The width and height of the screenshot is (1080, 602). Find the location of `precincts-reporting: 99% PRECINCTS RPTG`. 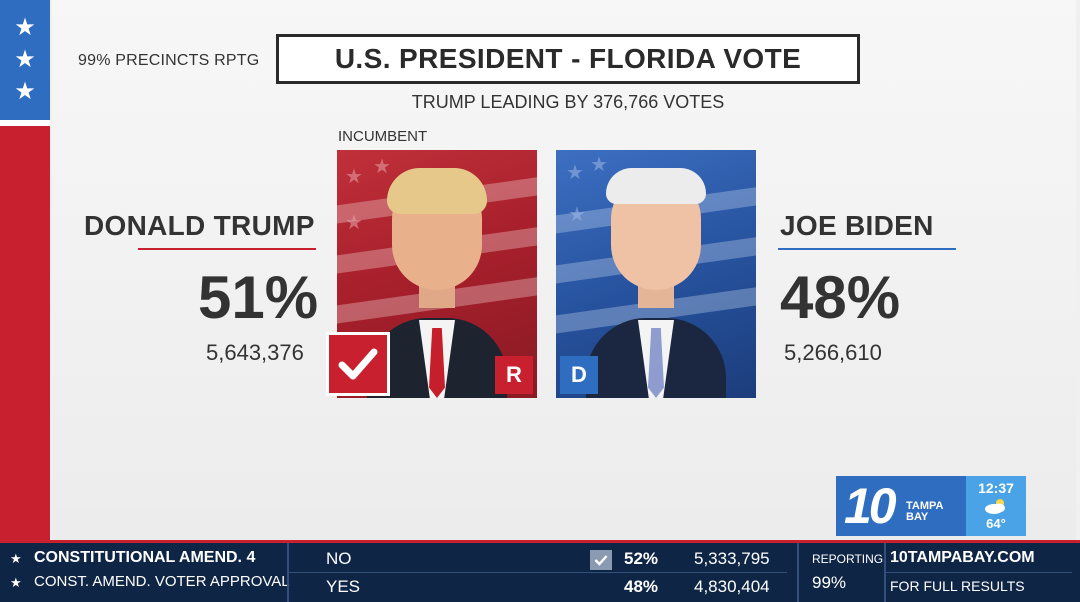

precincts-reporting: 99% PRECINCTS RPTG is located at coordinates (169, 60).